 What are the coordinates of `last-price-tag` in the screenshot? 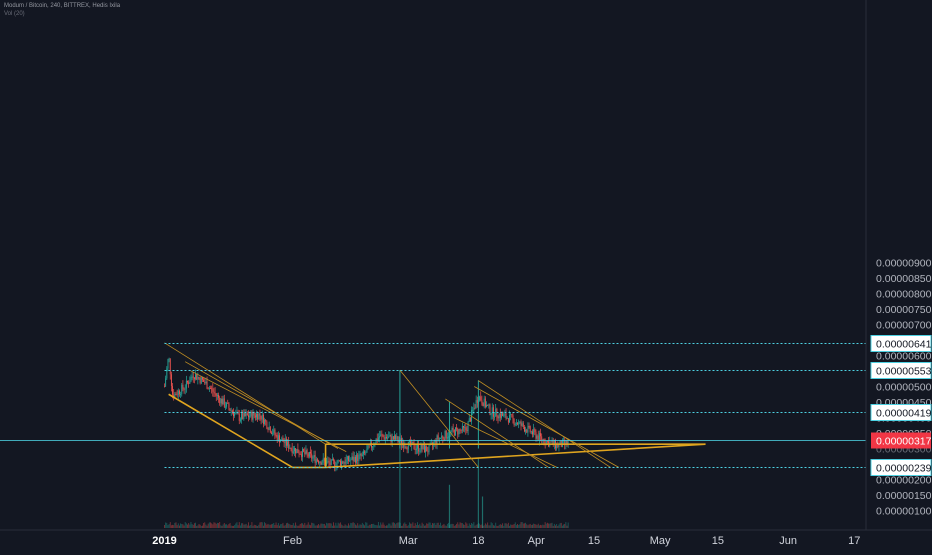 It's located at (901, 440).